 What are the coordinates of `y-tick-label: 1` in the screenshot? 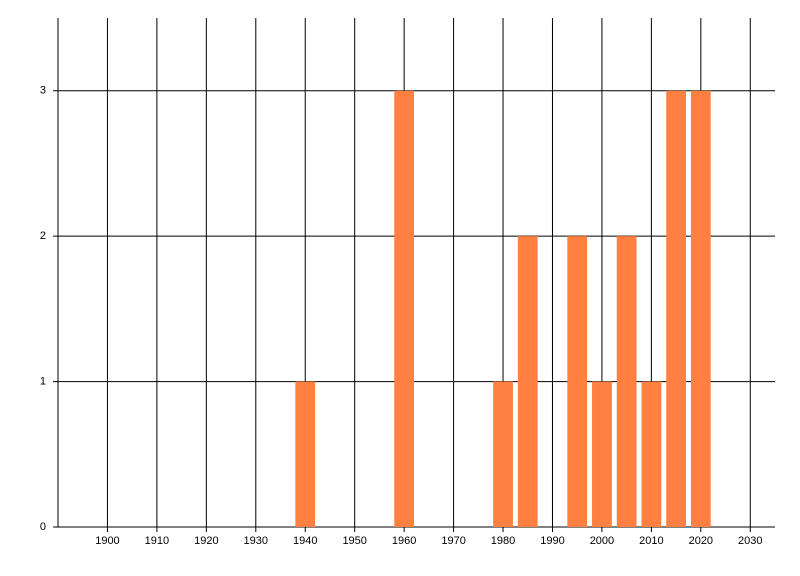 It's located at (43, 381).